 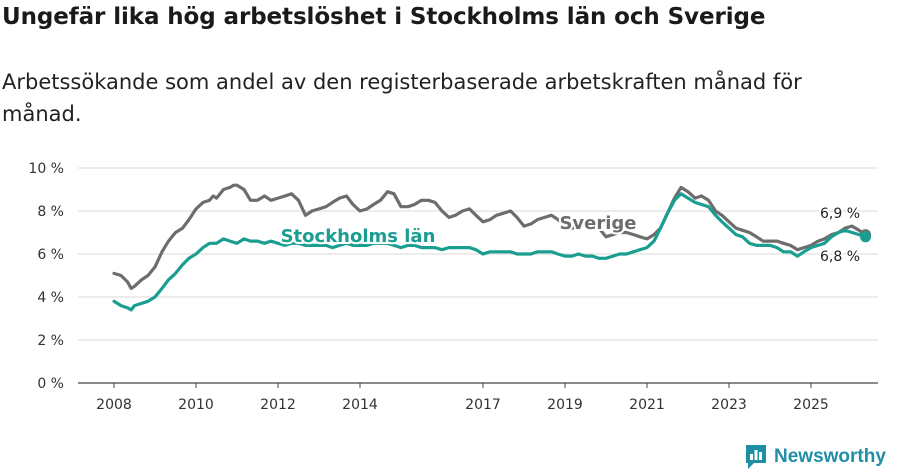 I want to click on stockholms-lan-series-label: Stockholms län, so click(x=358, y=236).